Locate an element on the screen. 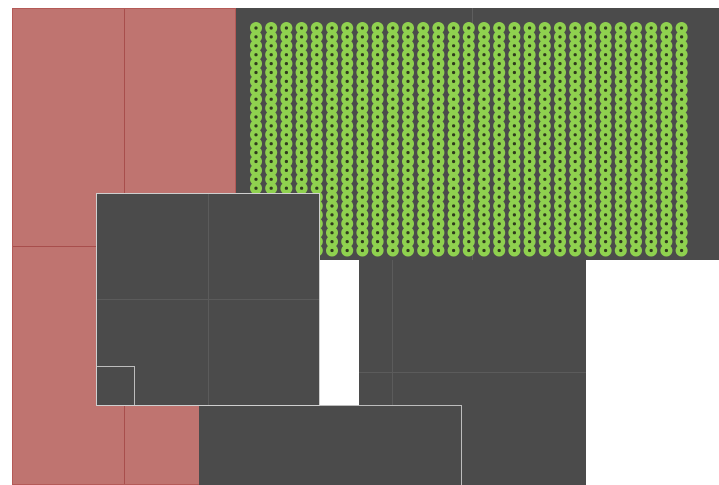  grid-line is located at coordinates (208, 299).